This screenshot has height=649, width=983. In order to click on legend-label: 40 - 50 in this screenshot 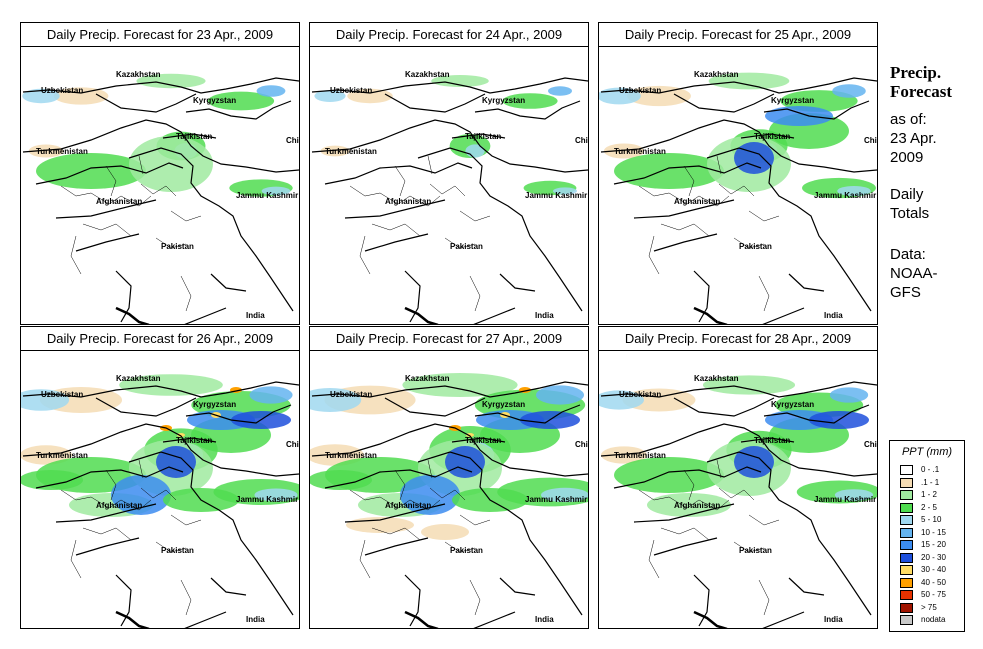, I will do `click(933, 582)`.